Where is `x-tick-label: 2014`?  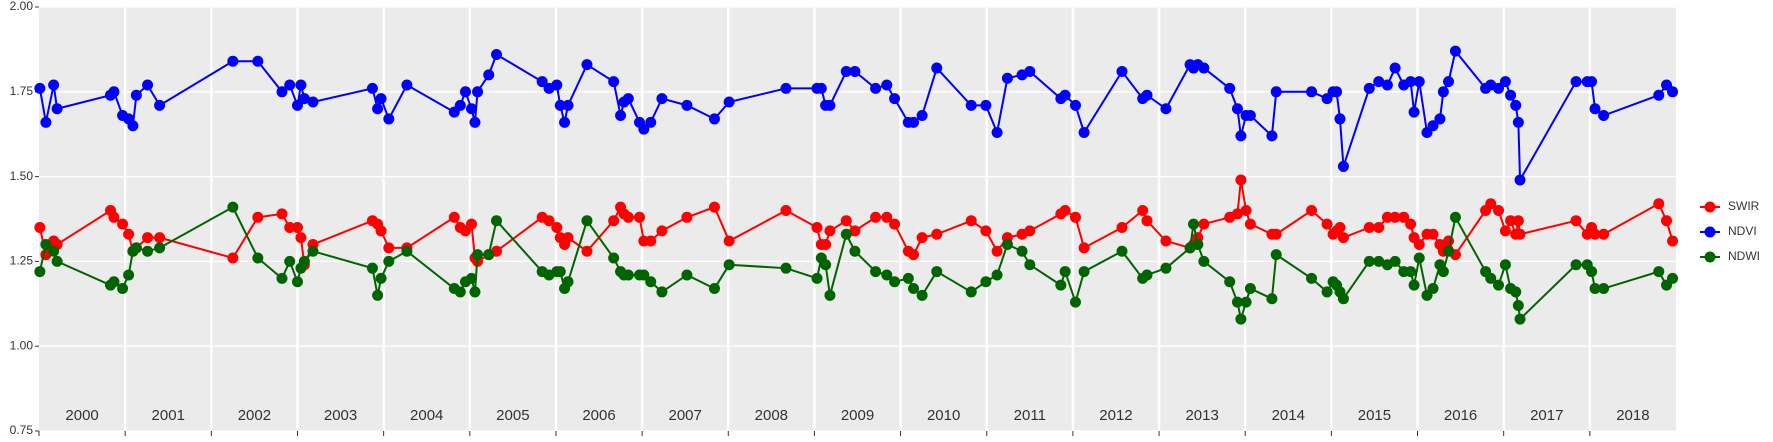
x-tick-label: 2014 is located at coordinates (1288, 415).